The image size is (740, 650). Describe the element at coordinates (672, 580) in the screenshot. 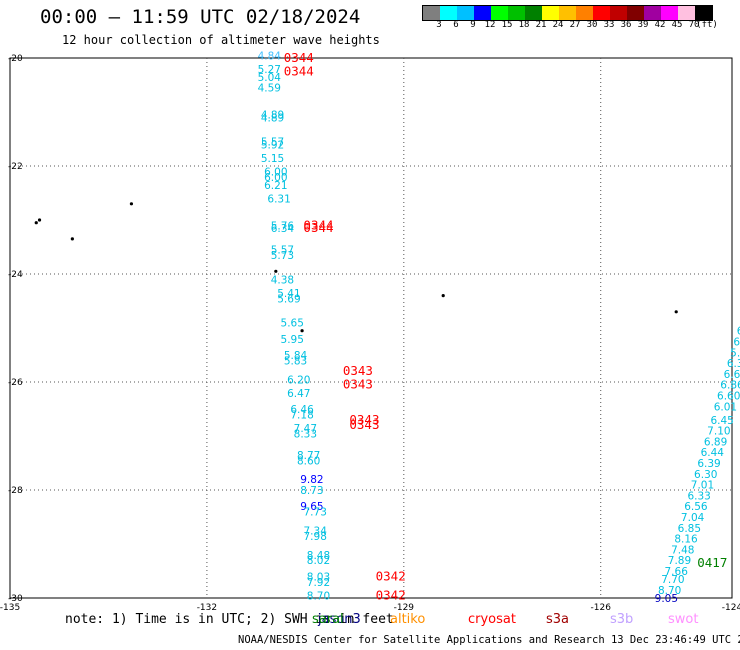

I see `swh-data-label: 7.70` at that location.